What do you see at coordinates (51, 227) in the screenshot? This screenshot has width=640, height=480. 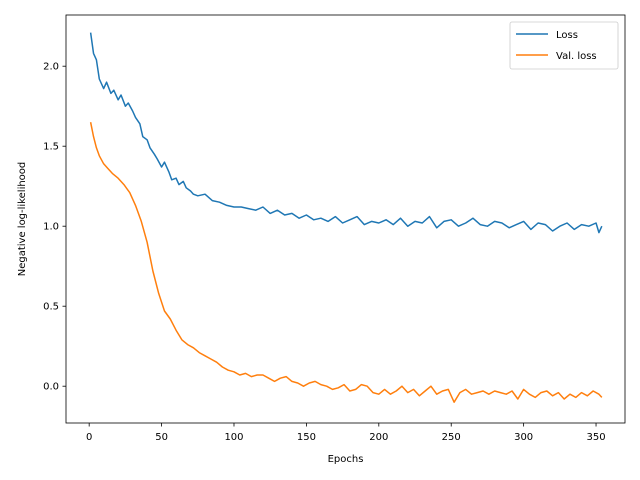 I see `y-tick-label: 1.0` at bounding box center [51, 227].